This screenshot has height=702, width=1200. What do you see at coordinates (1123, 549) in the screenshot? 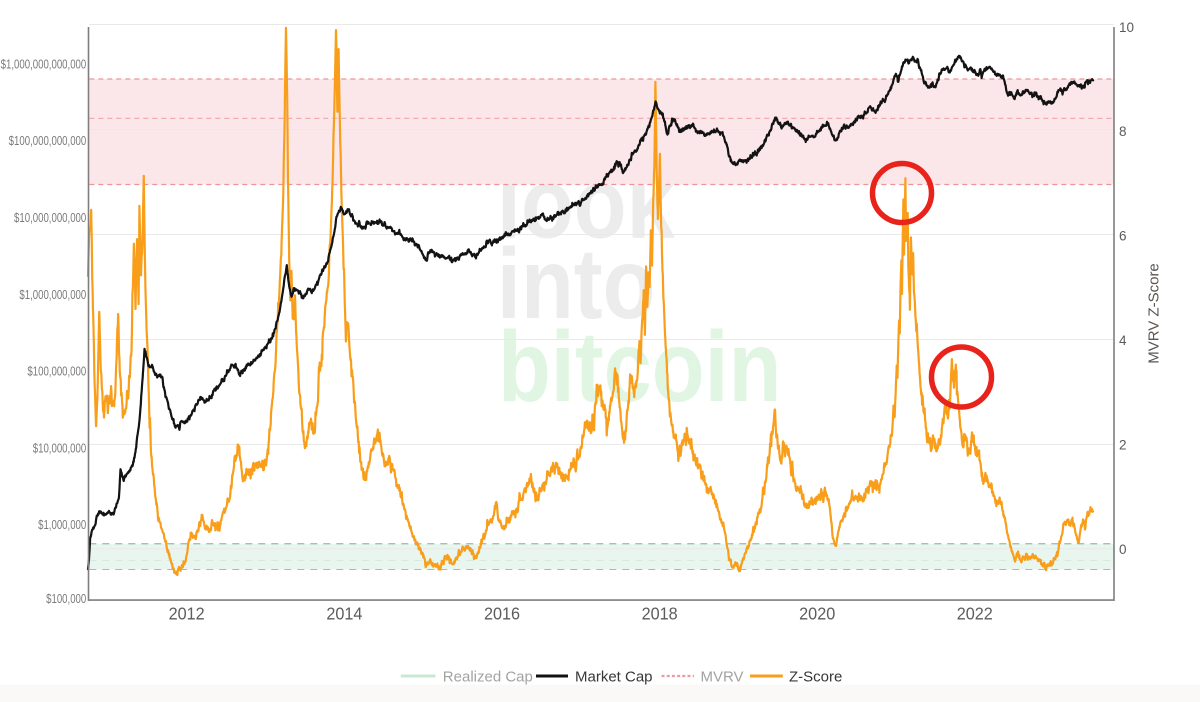
I see `svg-text: 0` at bounding box center [1123, 549].